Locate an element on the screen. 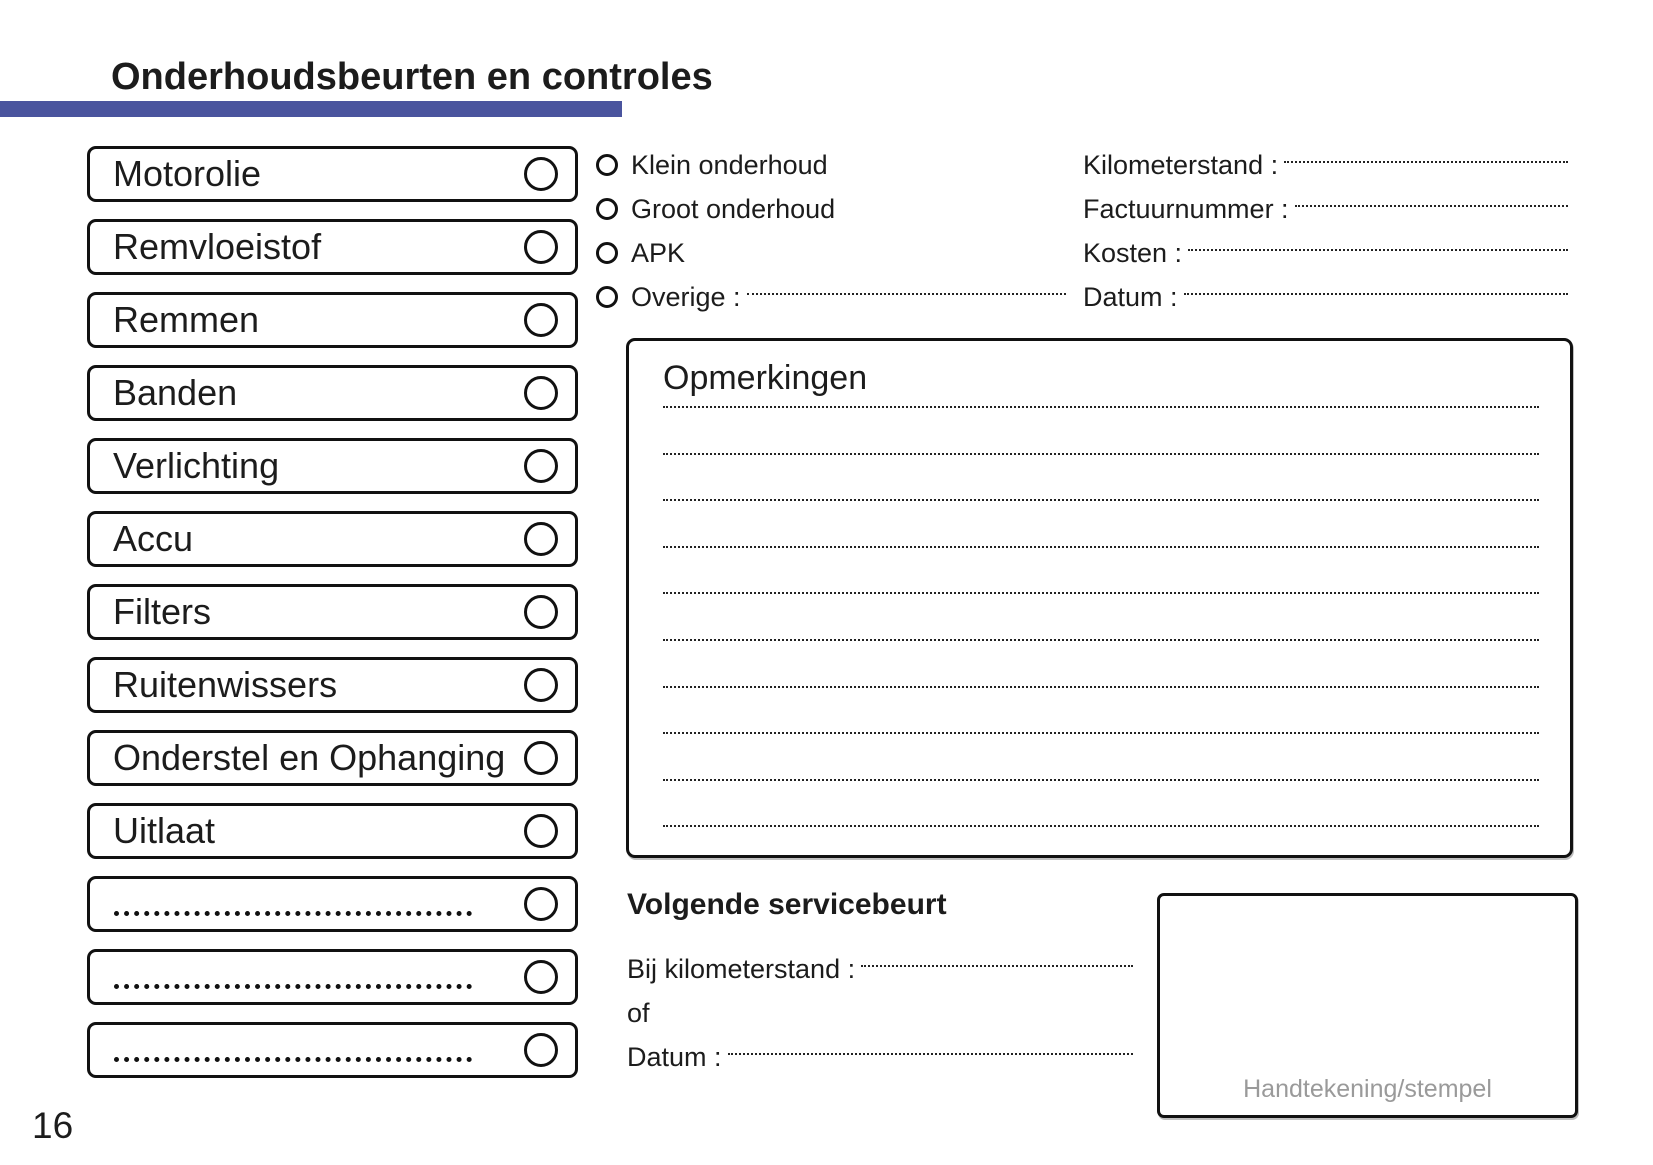  field-kosten: Kosten : is located at coordinates (1325, 253).